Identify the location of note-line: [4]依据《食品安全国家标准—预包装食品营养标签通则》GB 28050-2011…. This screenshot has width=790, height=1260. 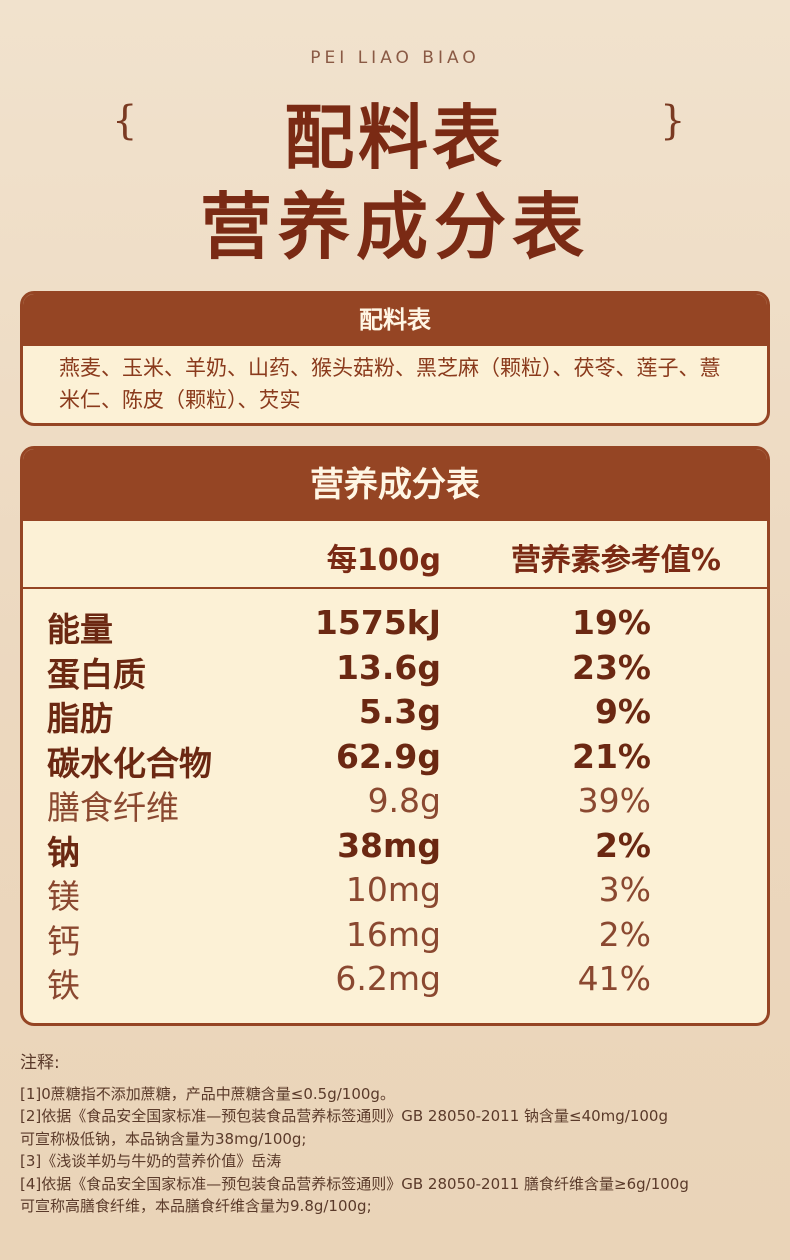
(354, 1183).